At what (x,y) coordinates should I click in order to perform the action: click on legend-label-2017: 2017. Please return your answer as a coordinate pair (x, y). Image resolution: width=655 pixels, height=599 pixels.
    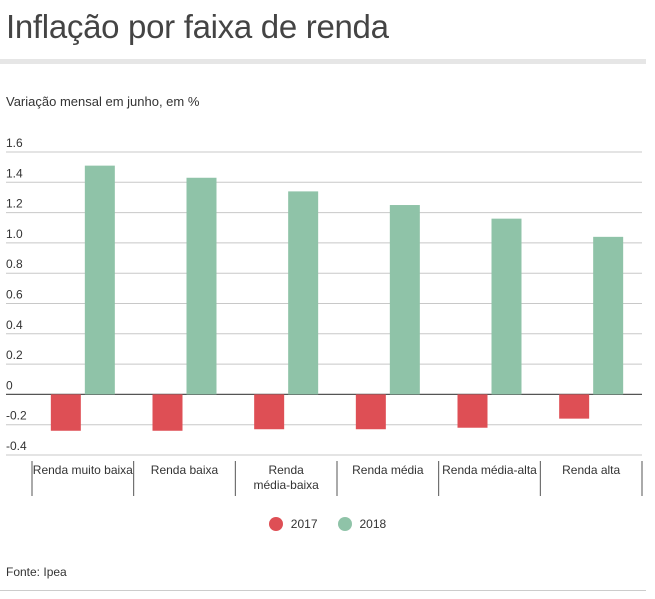
    Looking at the image, I should click on (304, 524).